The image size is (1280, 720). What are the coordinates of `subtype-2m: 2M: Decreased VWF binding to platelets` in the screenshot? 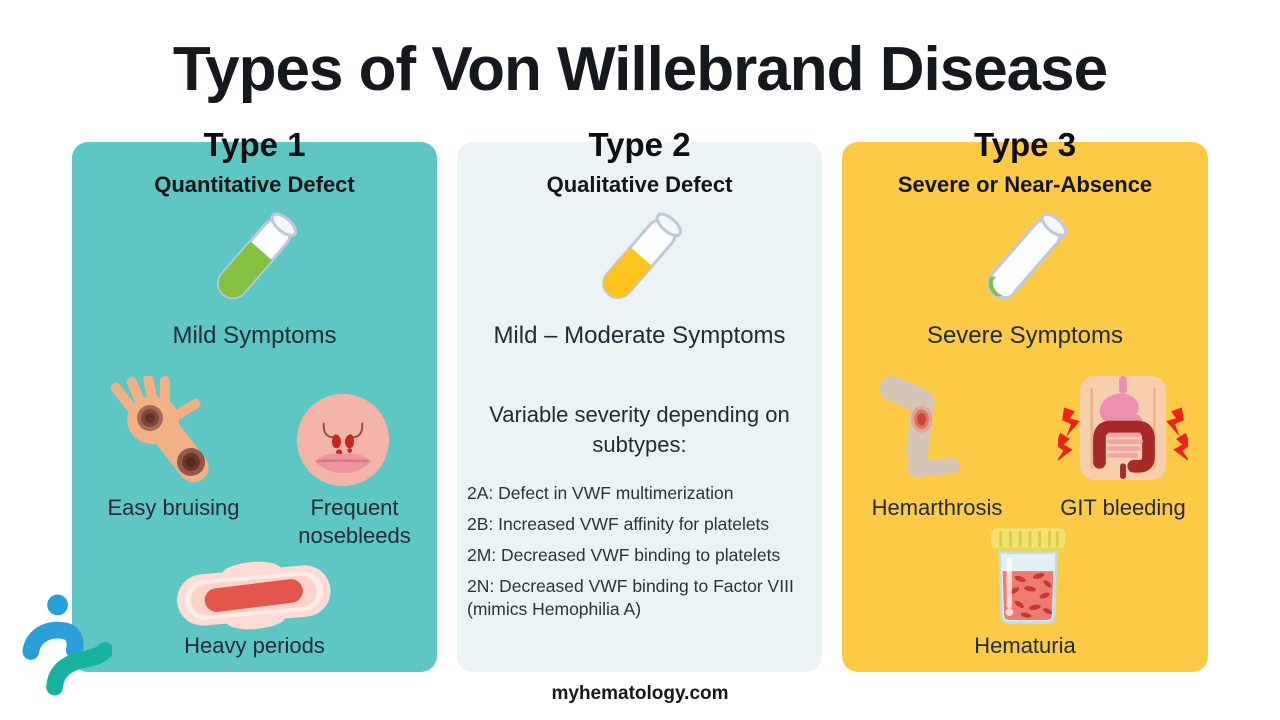 It's located at (624, 555).